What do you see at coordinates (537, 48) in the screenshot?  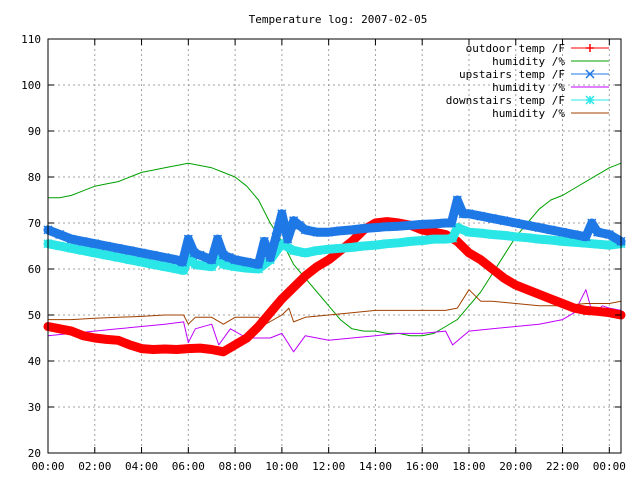 I see `legend-entry: outdoor temp /F` at bounding box center [537, 48].